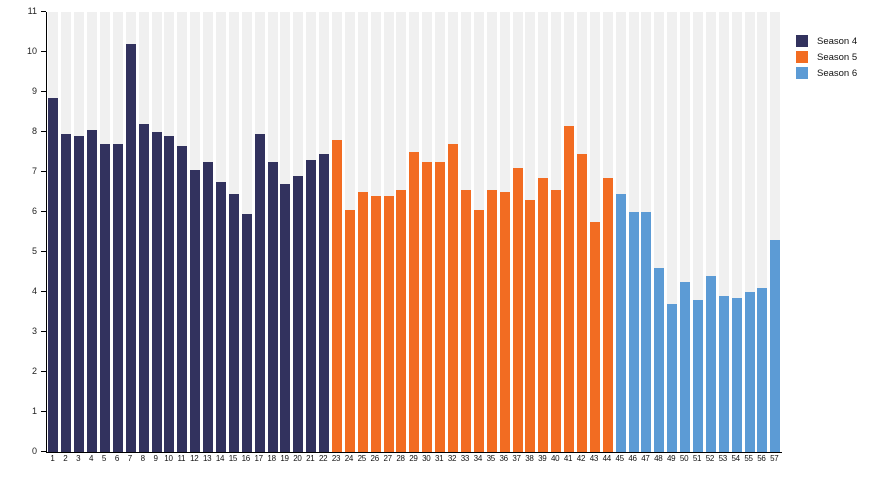 The height and width of the screenshot is (500, 876). I want to click on x-tick-label-19: 19, so click(284, 458).